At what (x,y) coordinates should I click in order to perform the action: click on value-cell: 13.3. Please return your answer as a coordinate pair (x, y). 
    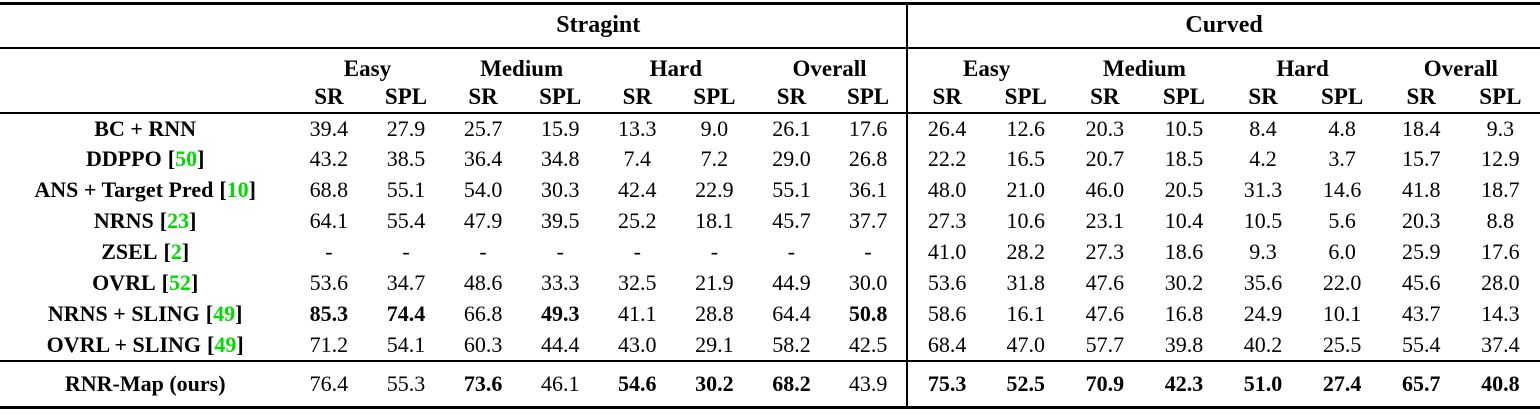
    Looking at the image, I should click on (637, 128).